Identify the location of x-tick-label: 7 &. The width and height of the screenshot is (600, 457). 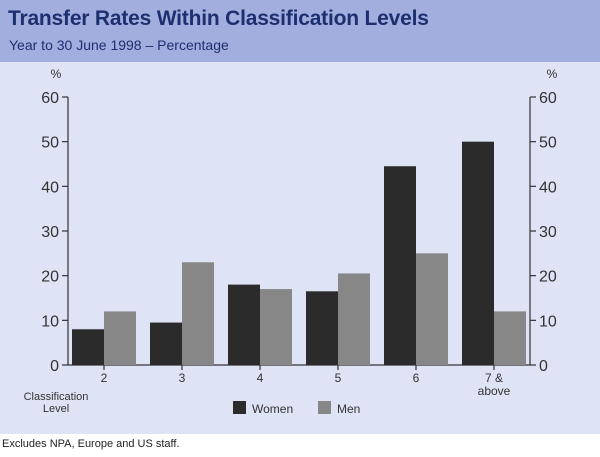
(494, 378).